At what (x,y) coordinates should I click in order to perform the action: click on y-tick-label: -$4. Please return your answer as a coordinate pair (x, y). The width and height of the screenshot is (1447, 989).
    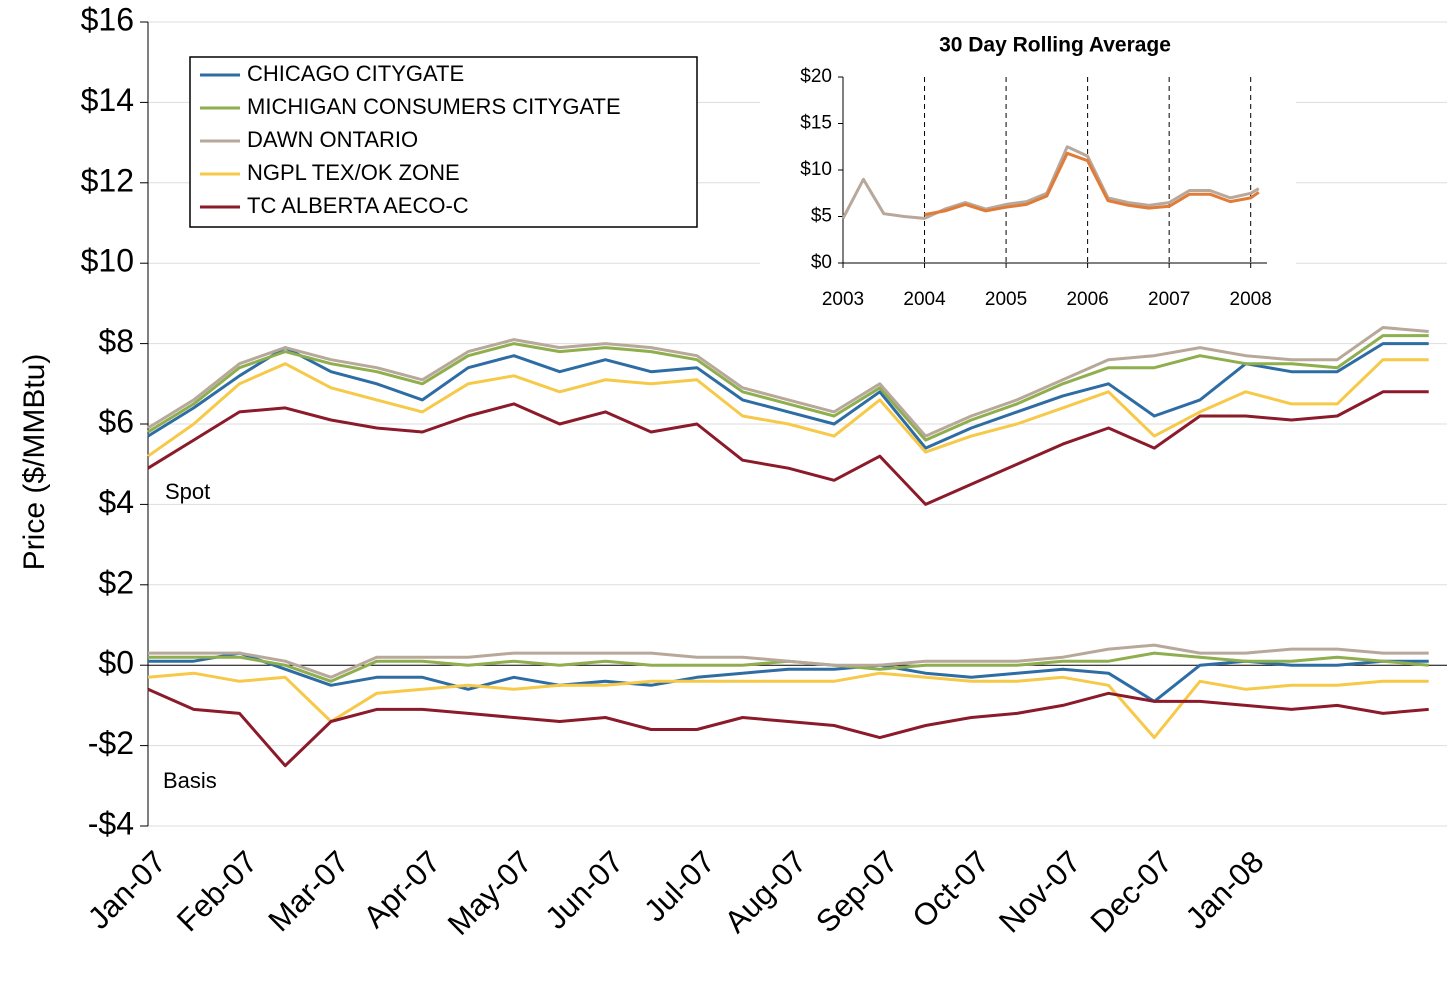
    Looking at the image, I should click on (111, 823).